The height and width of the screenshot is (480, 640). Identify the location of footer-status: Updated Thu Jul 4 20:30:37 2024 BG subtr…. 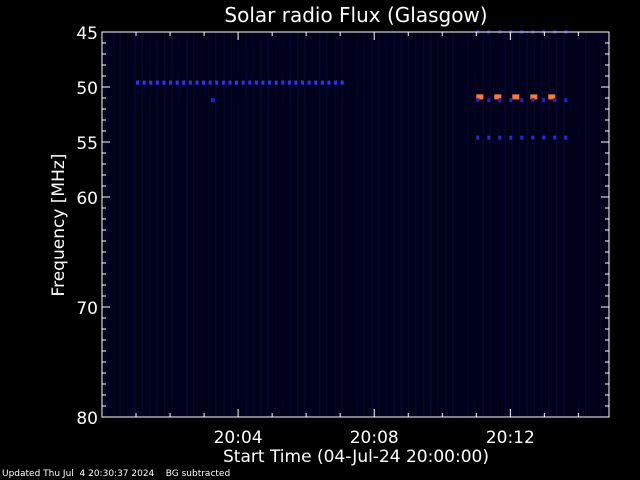
(116, 474).